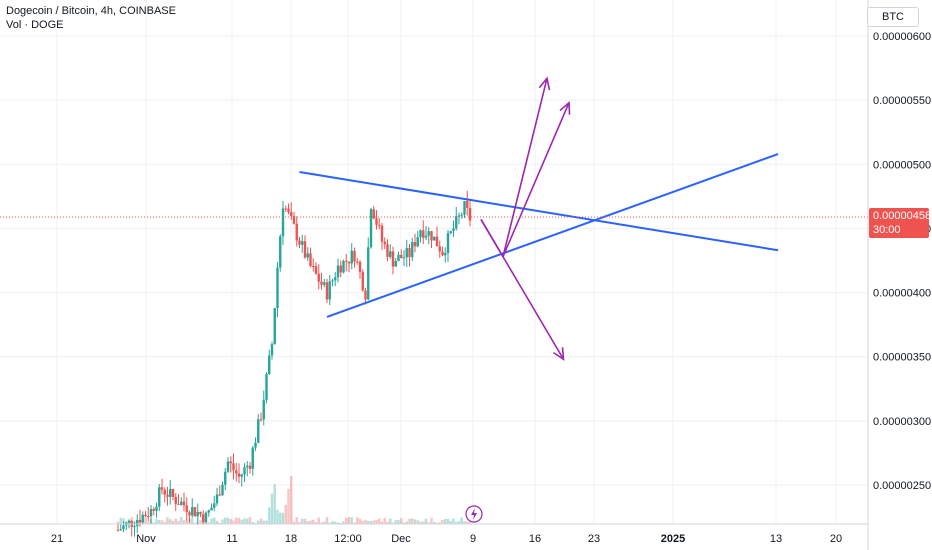 Image resolution: width=932 pixels, height=550 pixels. I want to click on projection-arrow-up-2-head, so click(565, 108).